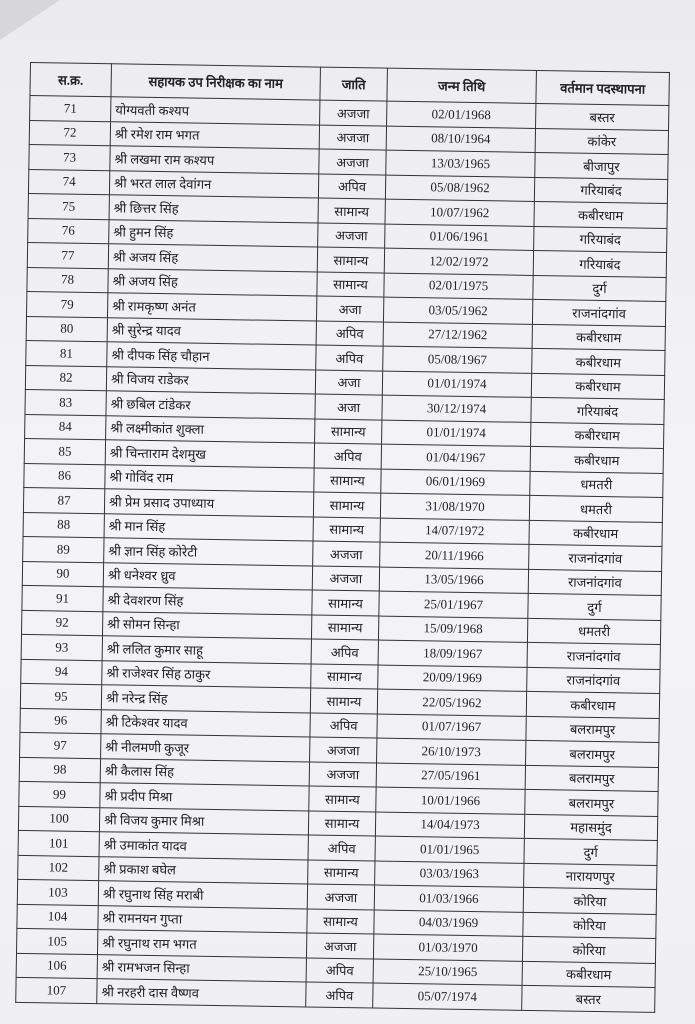 The height and width of the screenshot is (1024, 695). Describe the element at coordinates (215, 110) in the screenshot. I see `name-cell: योग्यवती कश्यप` at that location.